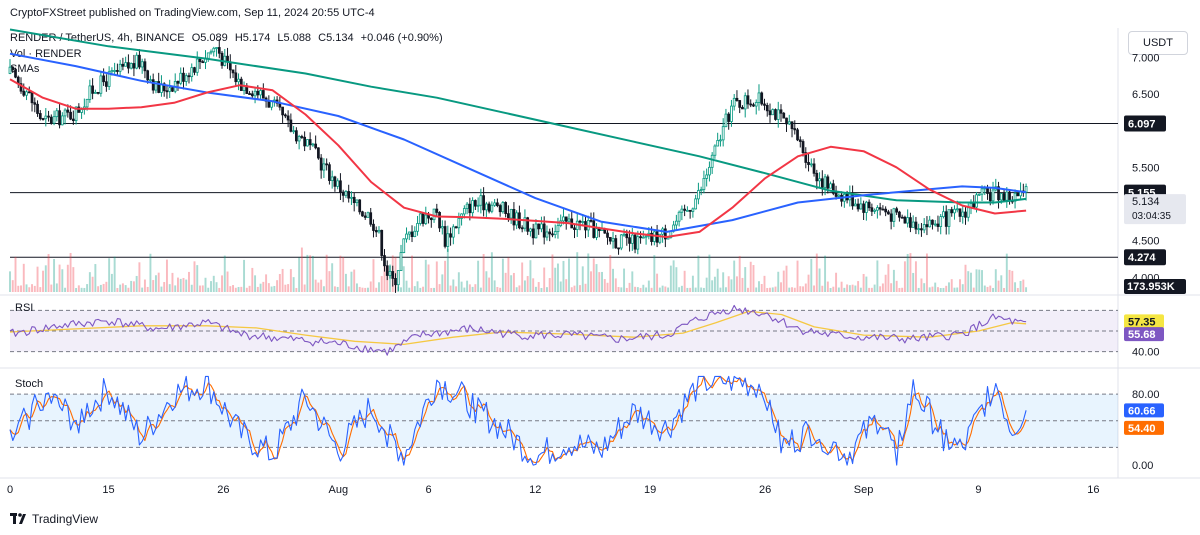 This screenshot has height=535, width=1200. Describe the element at coordinates (54, 519) in the screenshot. I see `tradingview-logo: TradingView` at that location.